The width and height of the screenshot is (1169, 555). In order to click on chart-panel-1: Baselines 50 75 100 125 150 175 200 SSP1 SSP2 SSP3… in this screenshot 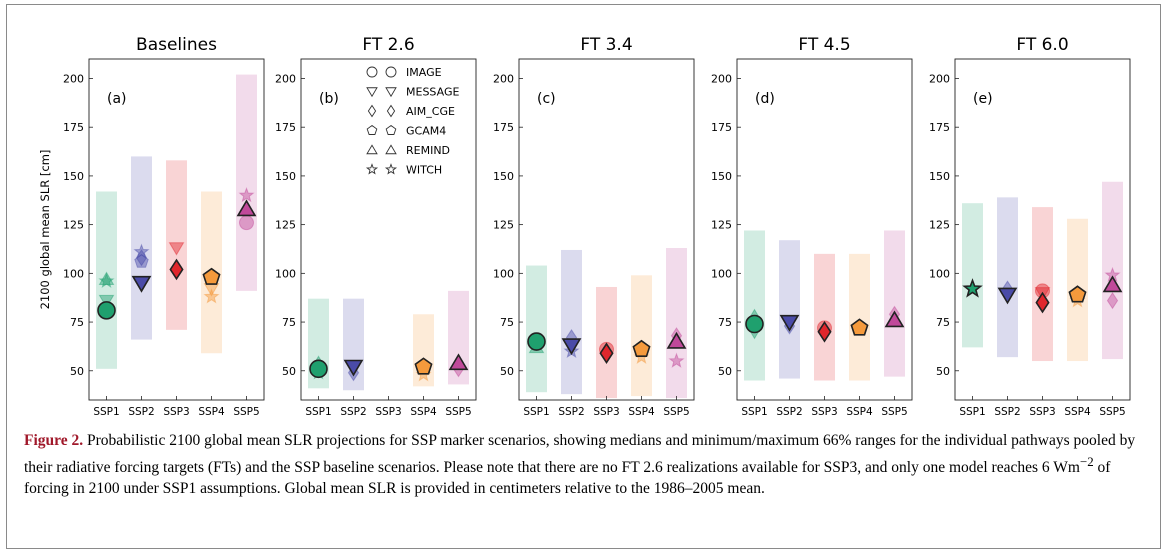, I will do `click(151, 226)`.